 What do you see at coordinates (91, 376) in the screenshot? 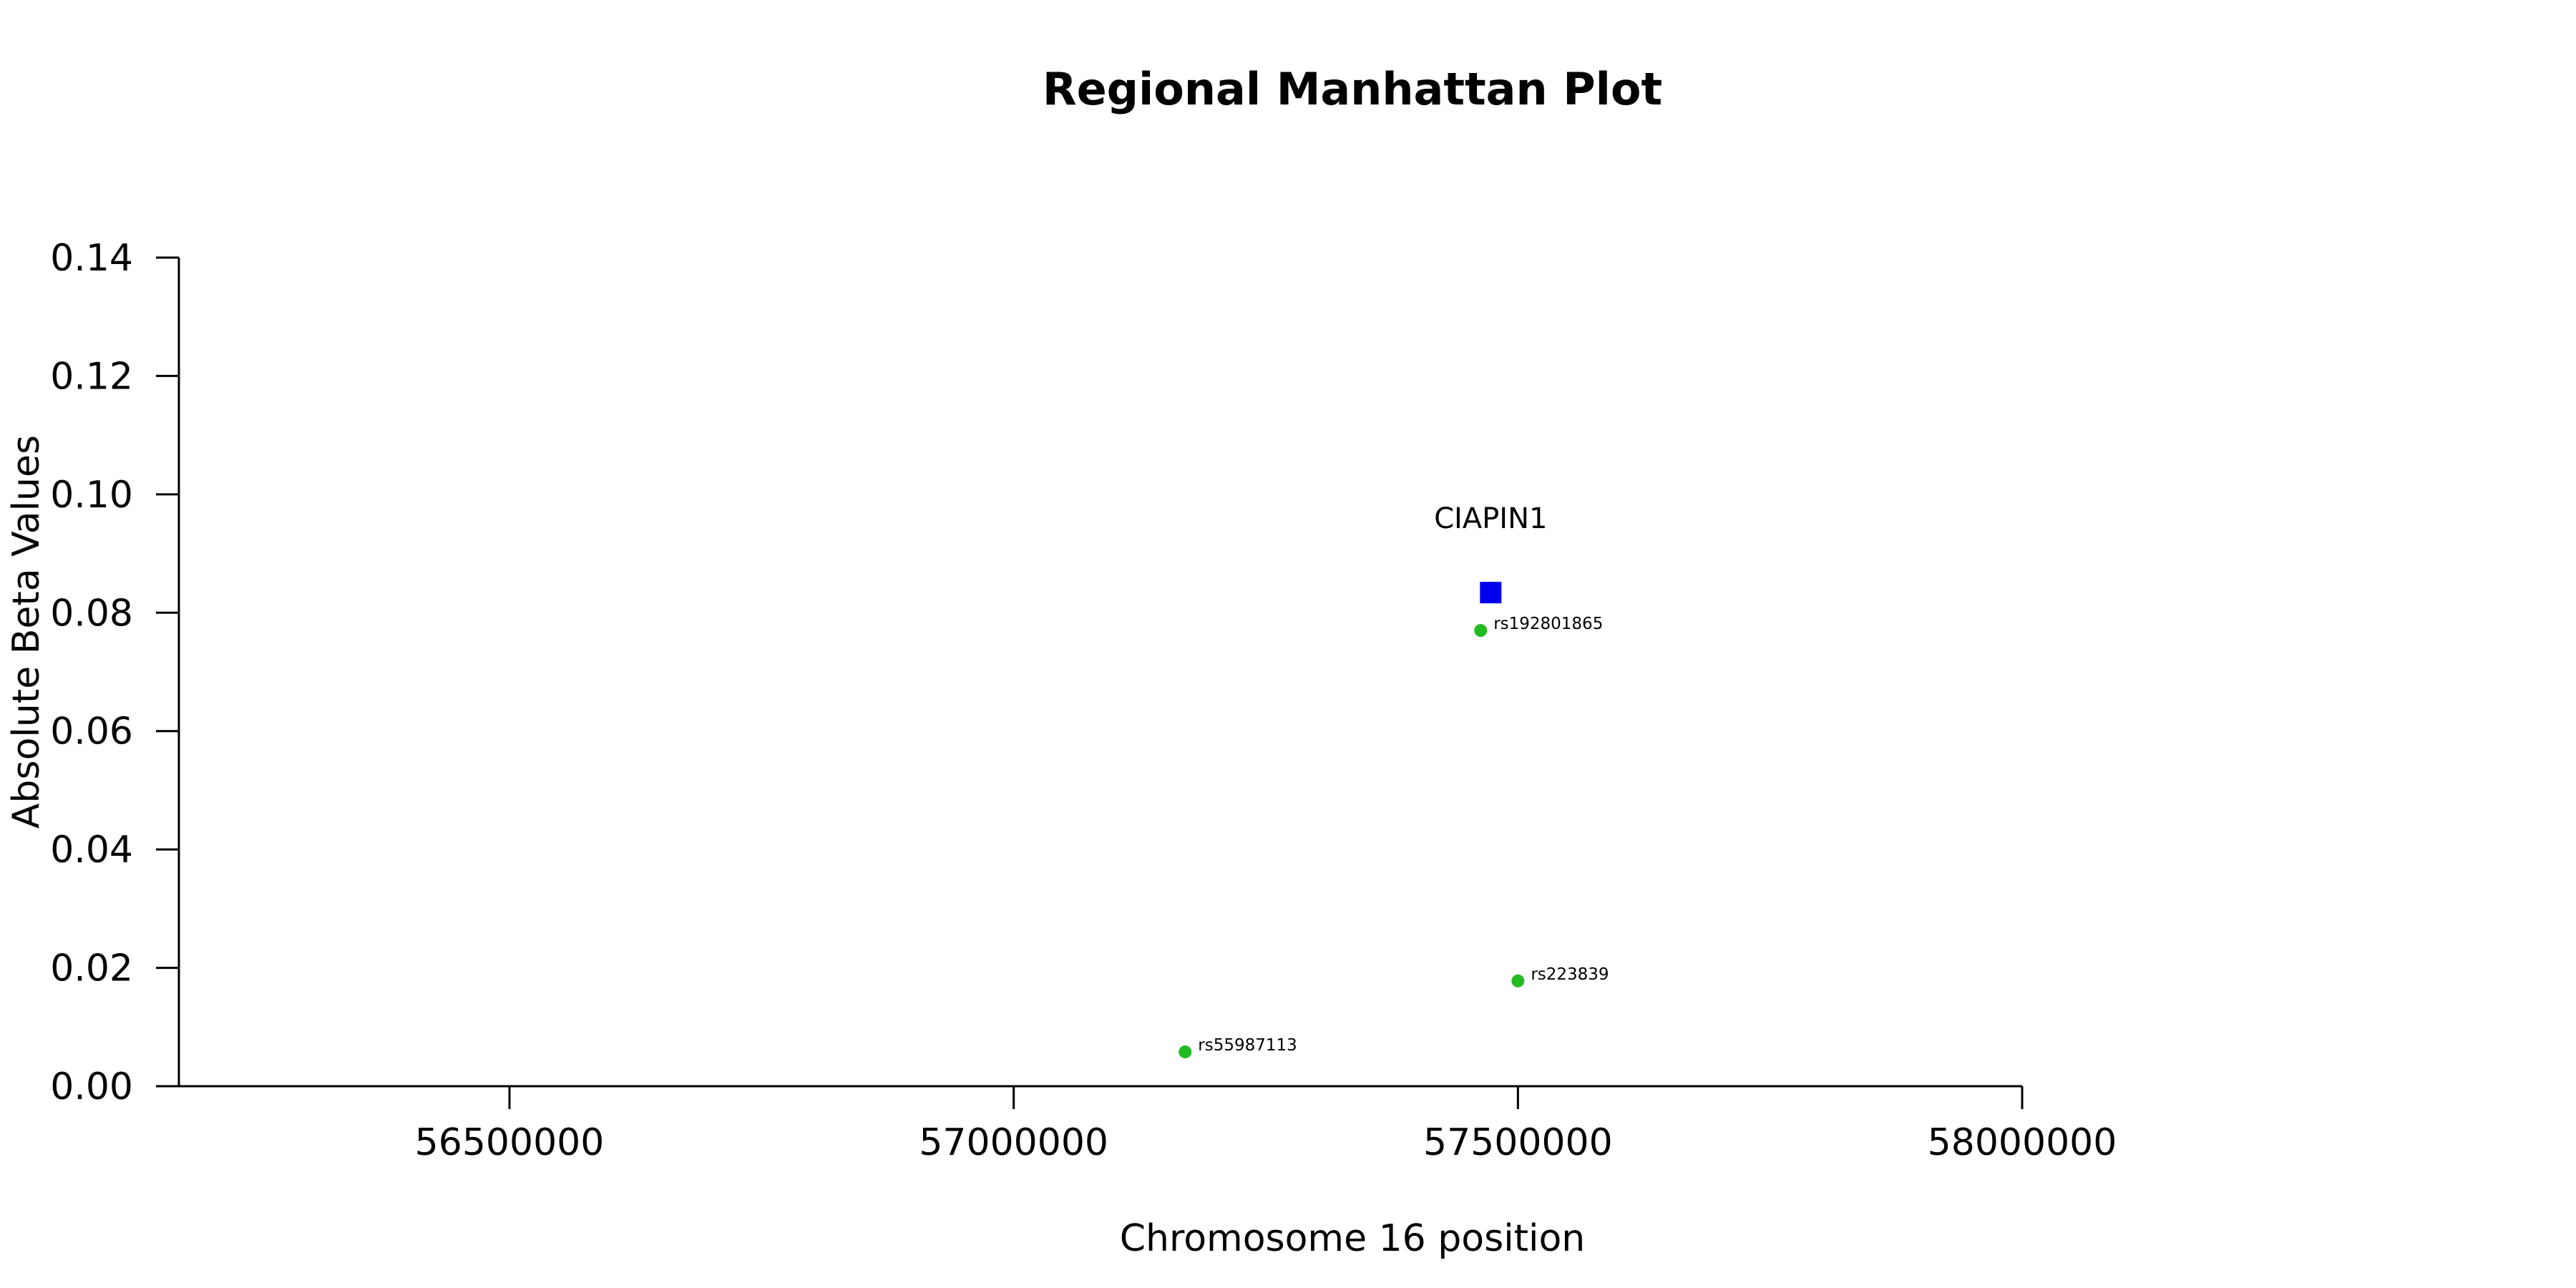
I see `y-tick-label: 0.12` at bounding box center [91, 376].